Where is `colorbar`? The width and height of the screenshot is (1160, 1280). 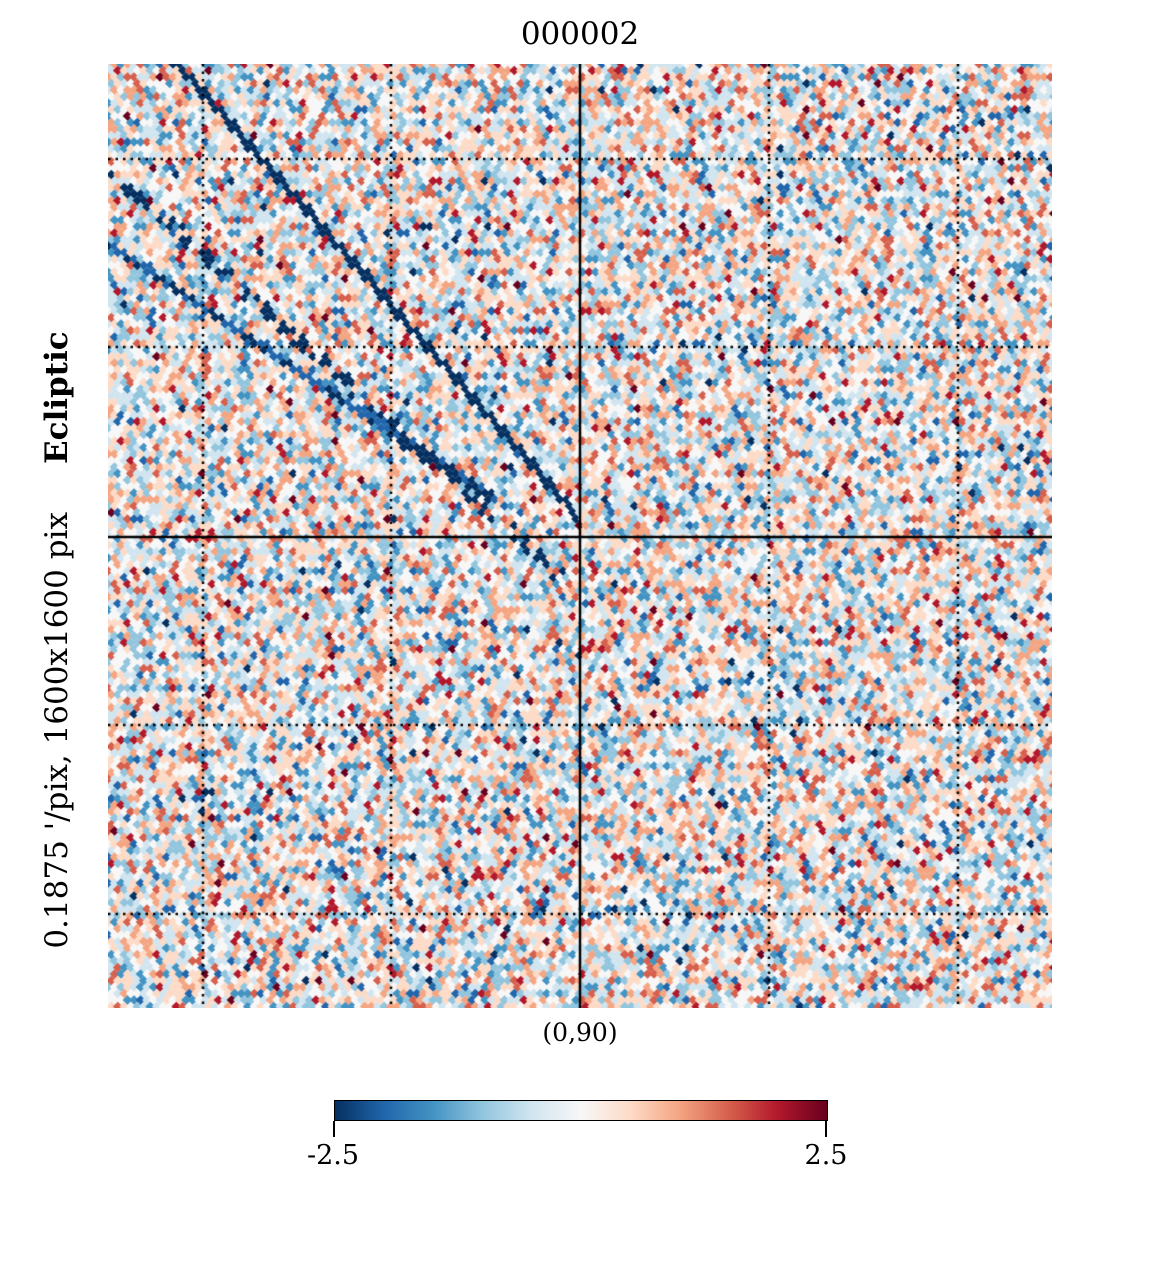 colorbar is located at coordinates (581, 1110).